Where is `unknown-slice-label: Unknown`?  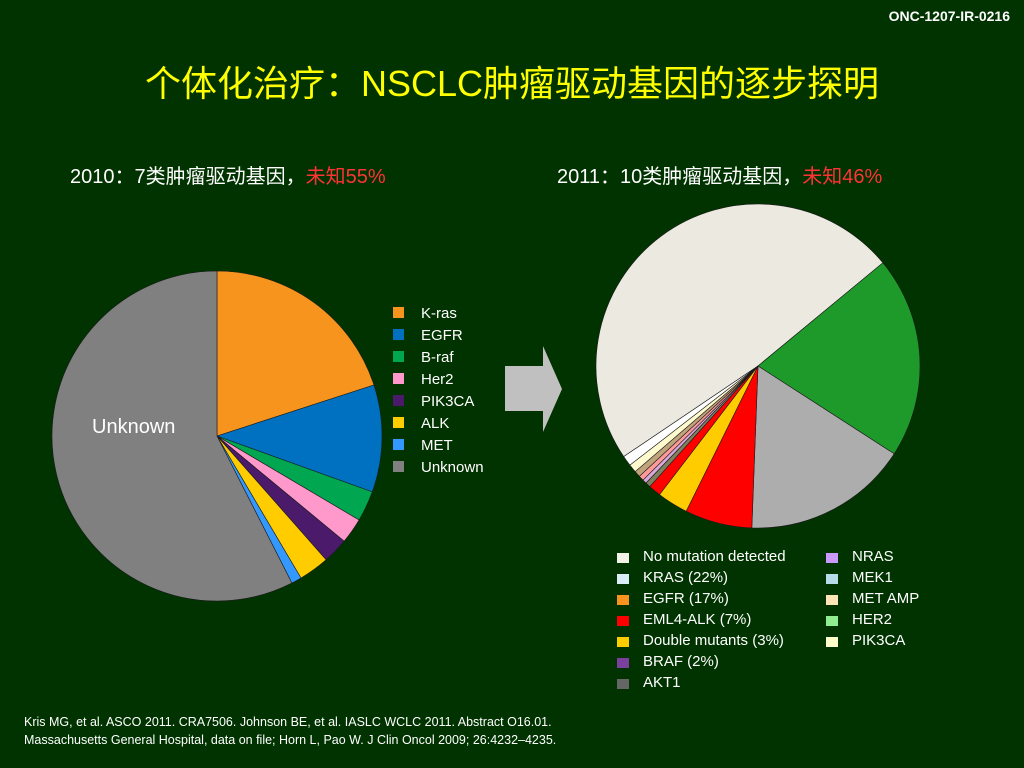 unknown-slice-label: Unknown is located at coordinates (134, 427).